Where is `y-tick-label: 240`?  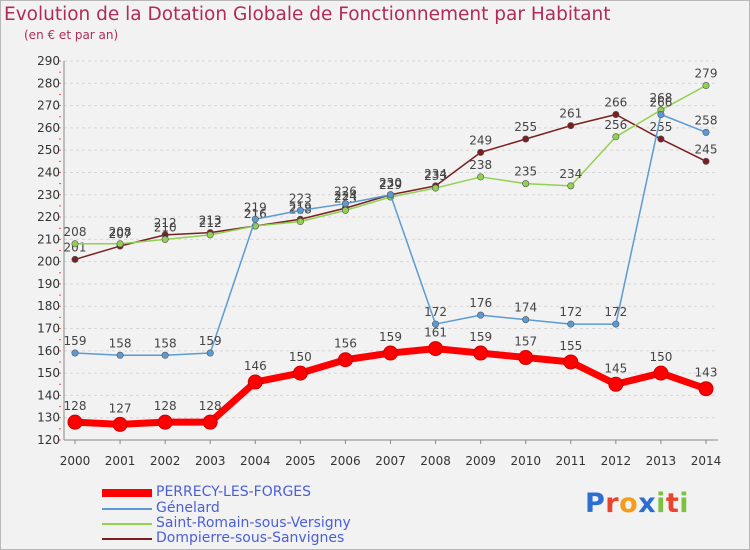
y-tick-label: 240 is located at coordinates (48, 172).